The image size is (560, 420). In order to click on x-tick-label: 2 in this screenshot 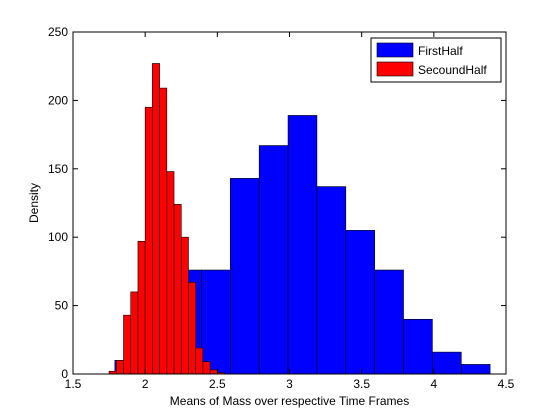, I will do `click(145, 384)`.